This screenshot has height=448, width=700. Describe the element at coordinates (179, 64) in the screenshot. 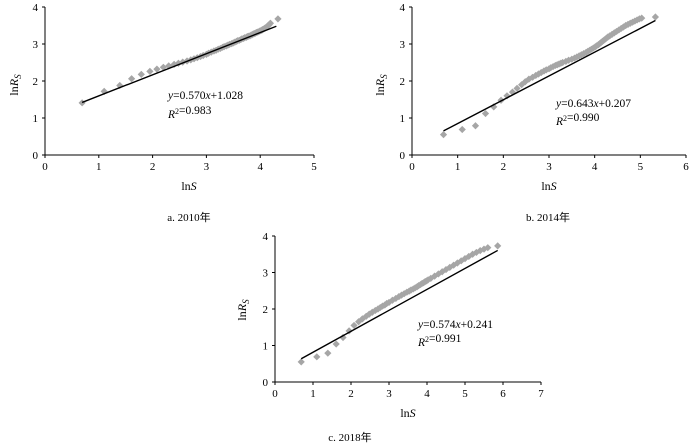

I see `fit-line-2010` at that location.